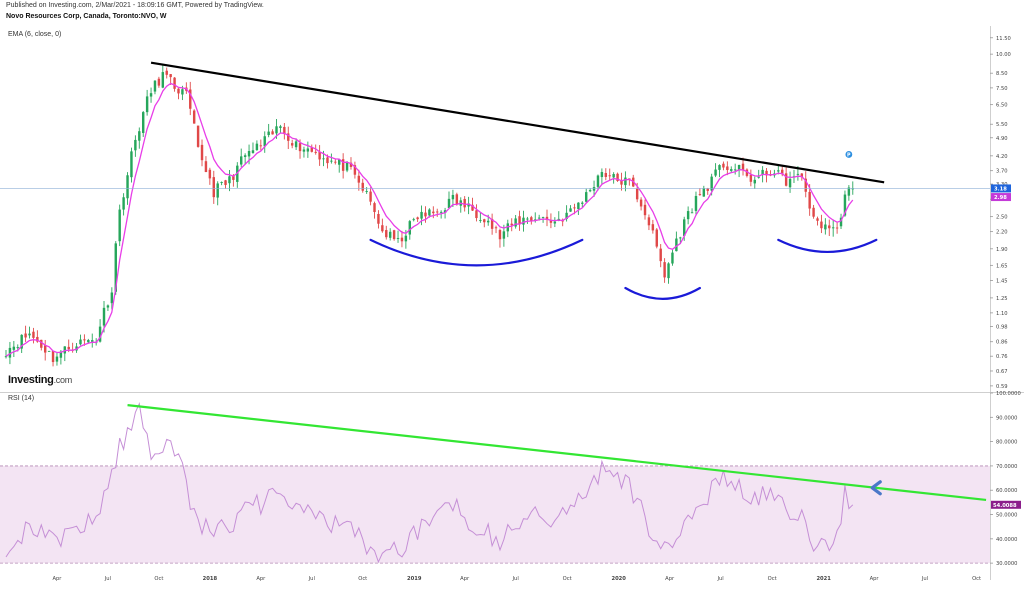 The height and width of the screenshot is (590, 1024). I want to click on rsi-tick-label: 80.0000, so click(1006, 443).